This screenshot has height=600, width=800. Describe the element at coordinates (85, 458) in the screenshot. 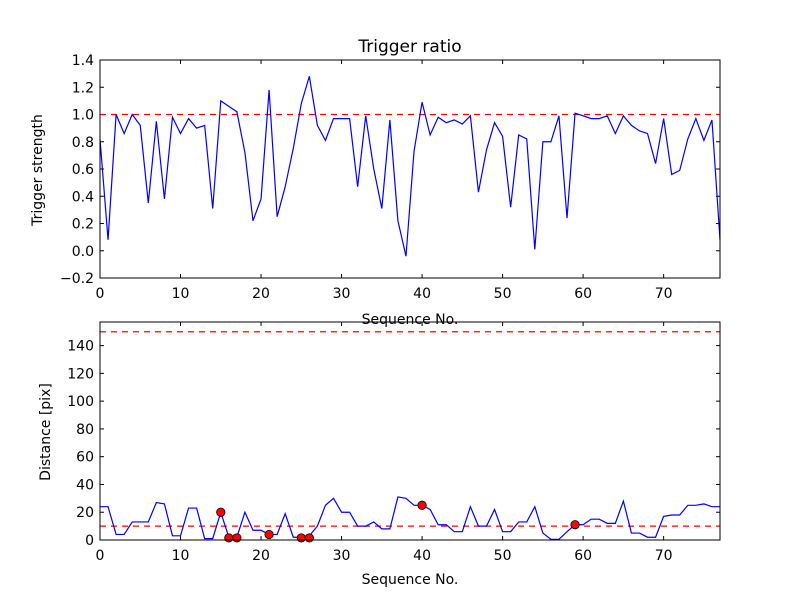

I see `bottom-ytick-label: 60` at that location.